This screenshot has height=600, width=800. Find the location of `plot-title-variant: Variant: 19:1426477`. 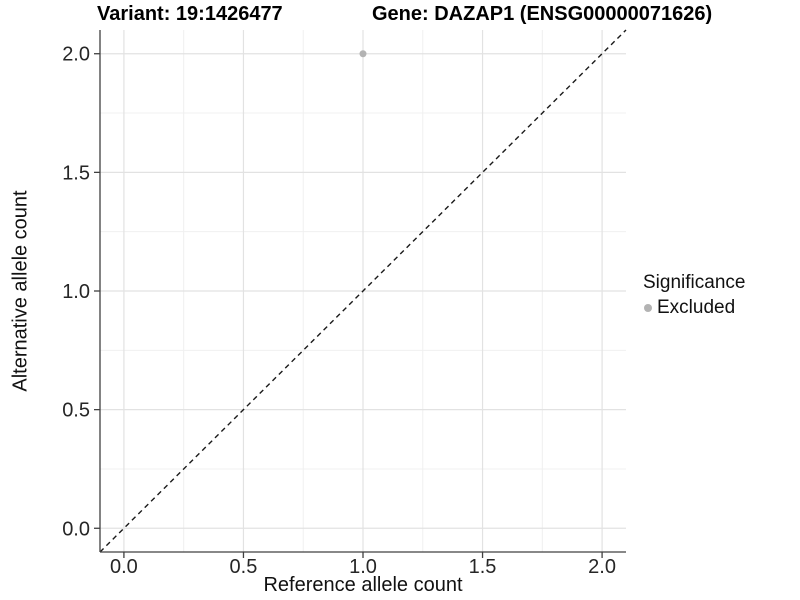

plot-title-variant: Variant: 19:1426477 is located at coordinates (190, 14).